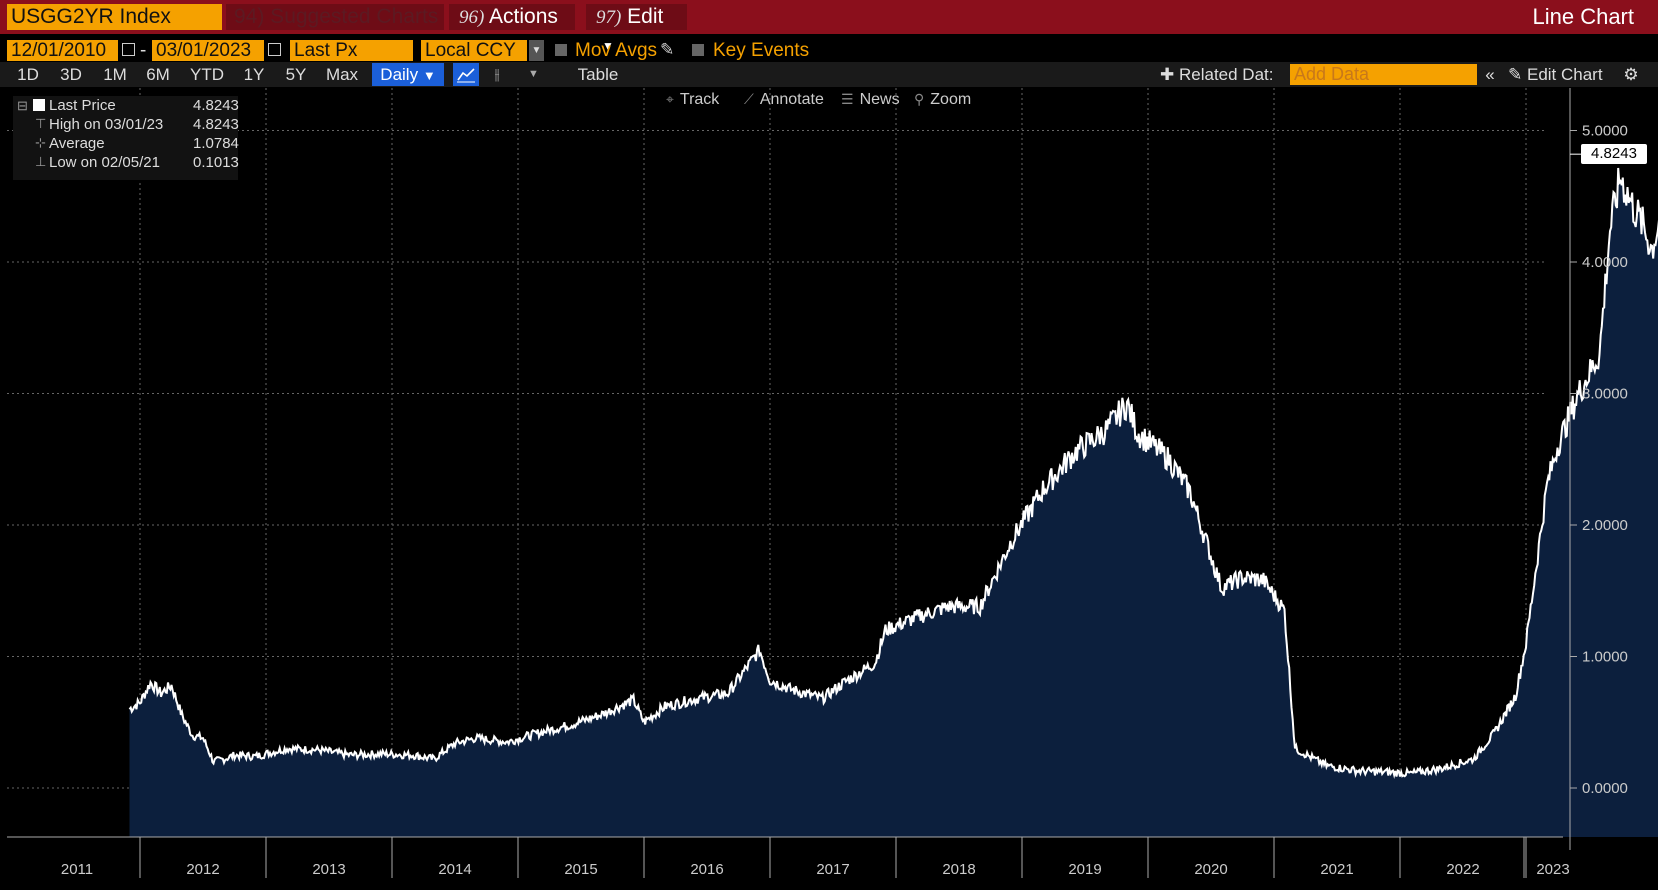  Describe the element at coordinates (919, 99) in the screenshot. I see `magnifier-icon: ⚲` at that location.